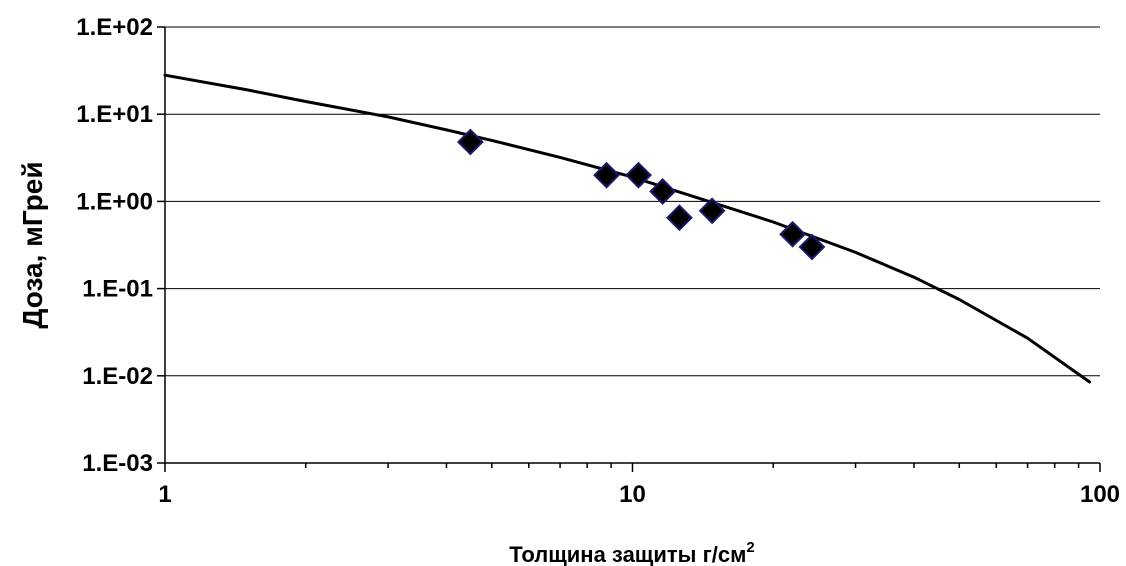 The width and height of the screenshot is (1126, 566). Describe the element at coordinates (117, 463) in the screenshot. I see `y-tick-label: 1.E-03` at that location.